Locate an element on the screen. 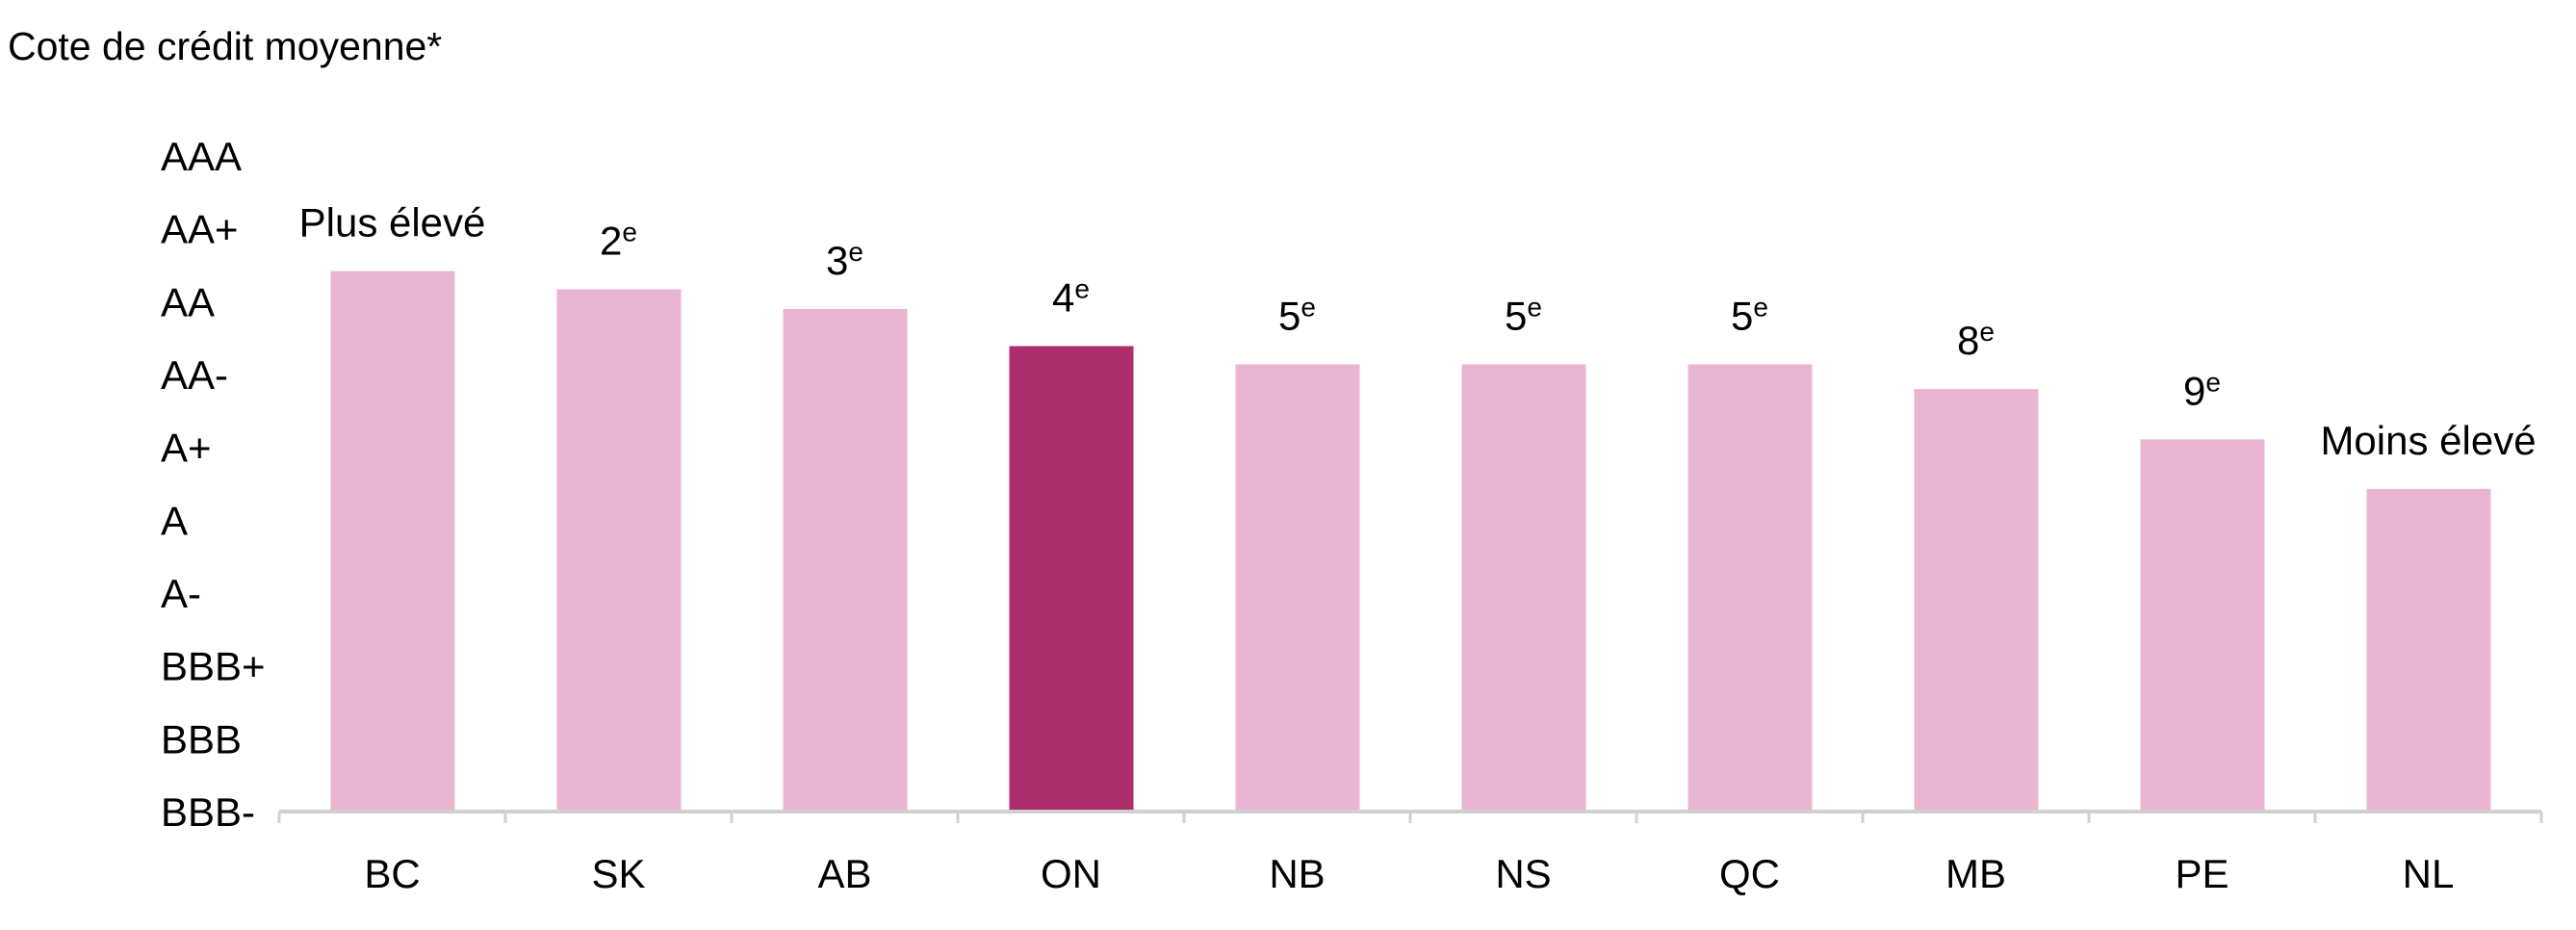 The image size is (2576, 930). rank-text: Moins élevé is located at coordinates (2428, 441).